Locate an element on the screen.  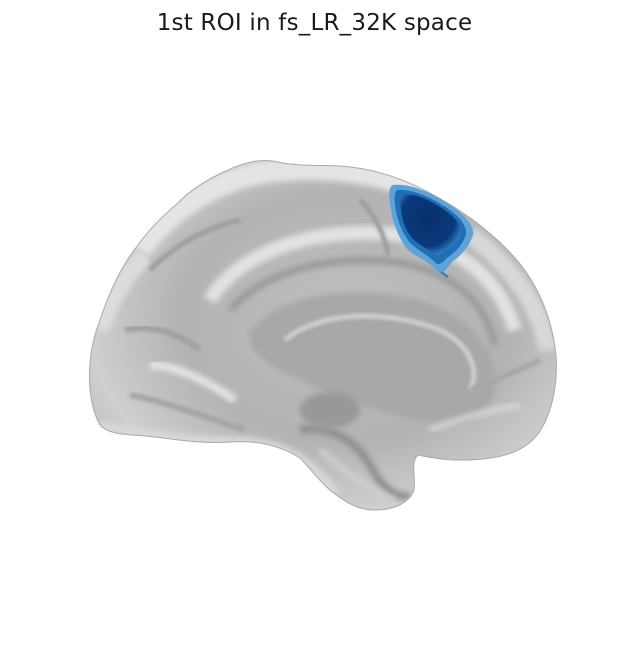
figure-title: 1st ROI in fs_LR_32K space is located at coordinates (314, 23).